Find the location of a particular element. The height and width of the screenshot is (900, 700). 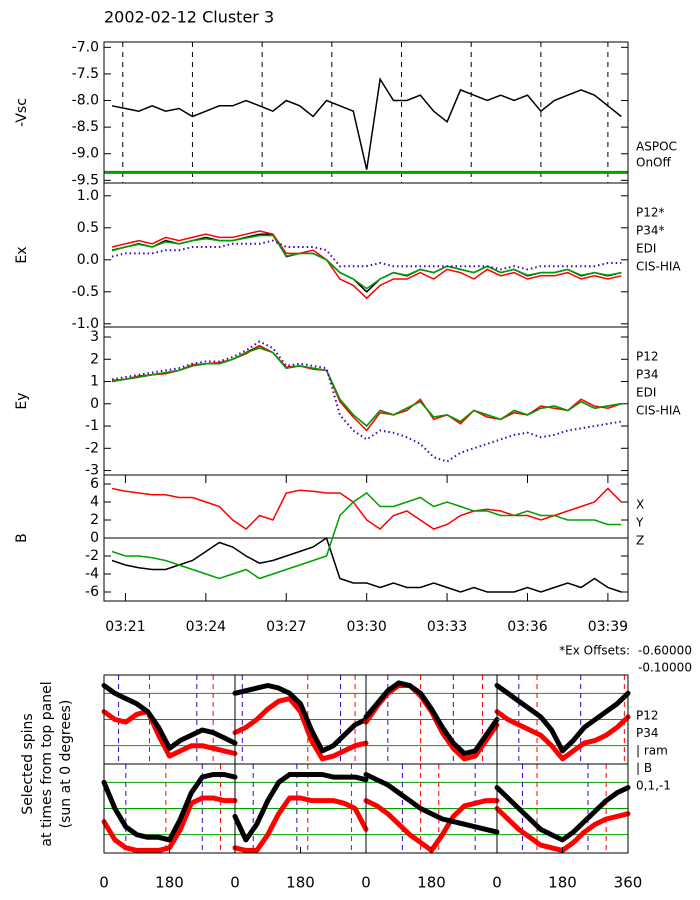

chart-title: 2002-02-12 Cluster 3 is located at coordinates (189, 17).